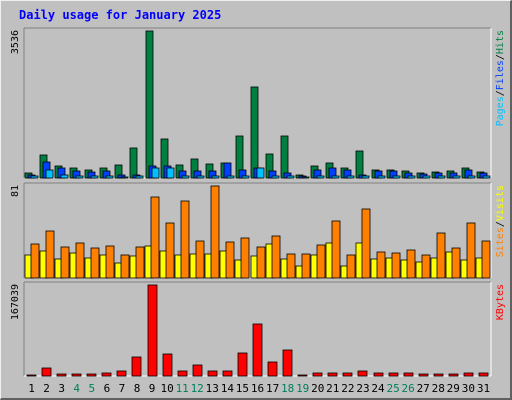  I want to click on x-tick-label-day-17: 17, so click(272, 388).